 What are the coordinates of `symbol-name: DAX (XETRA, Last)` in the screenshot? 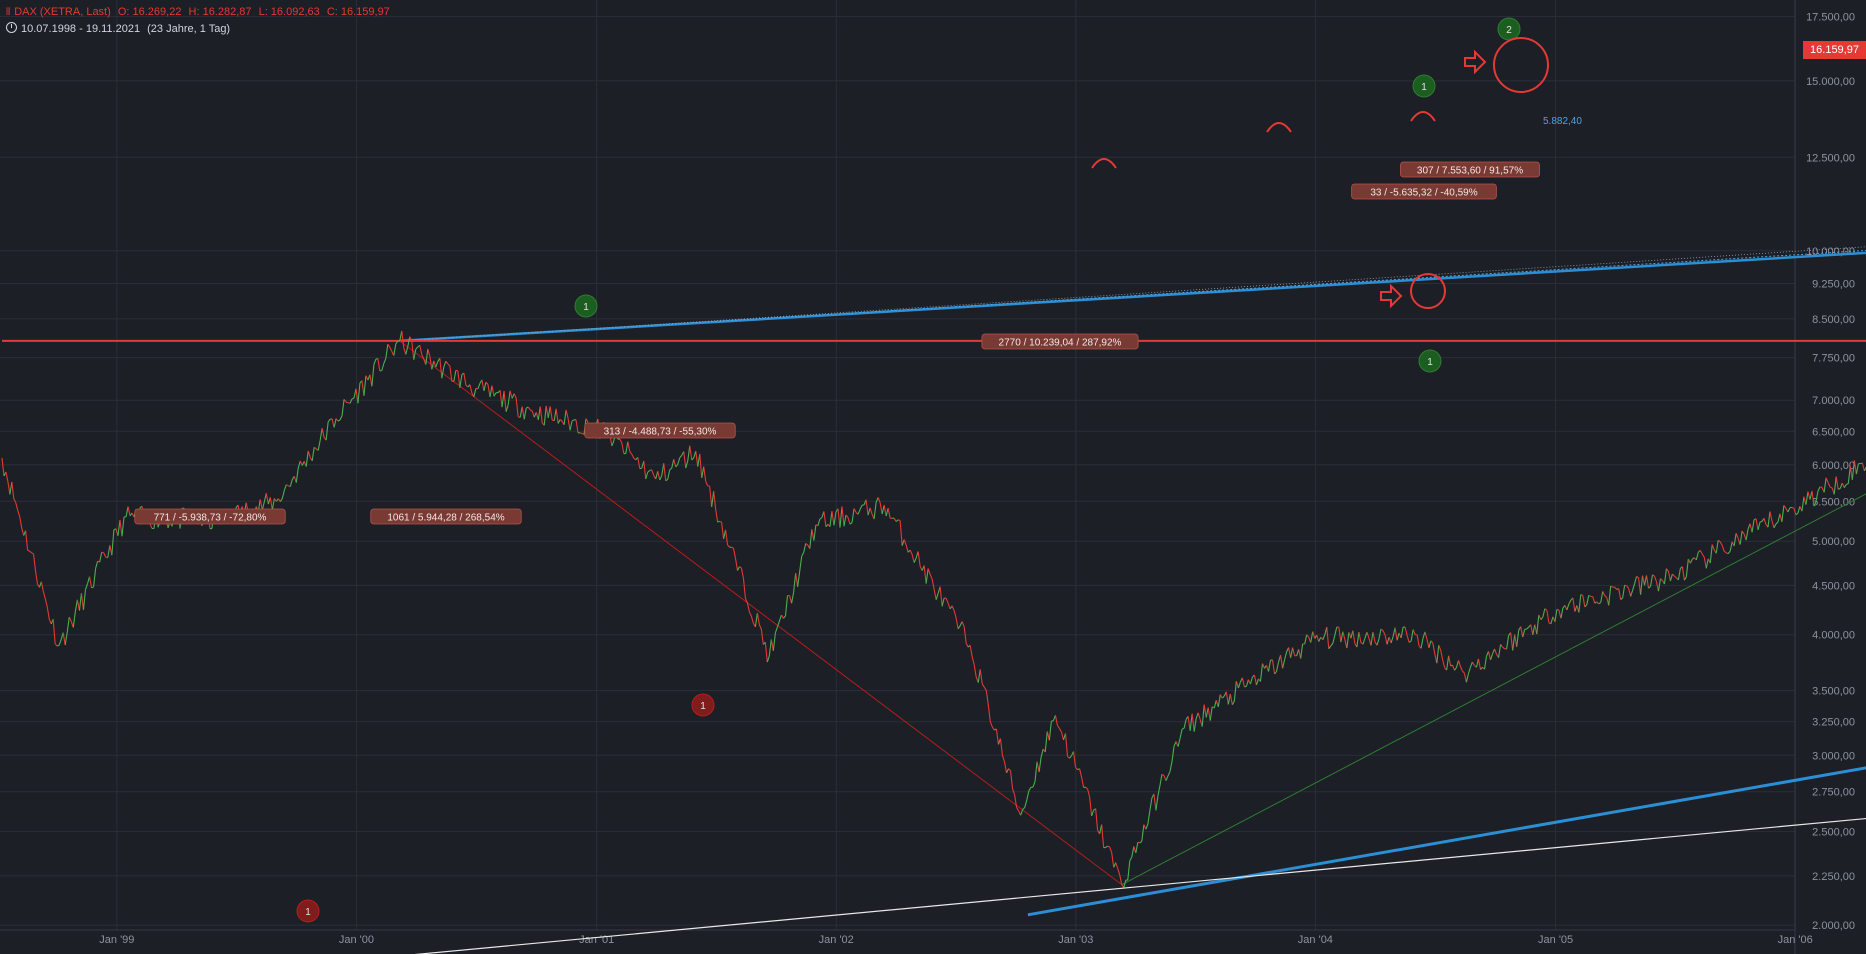 It's located at (62, 12).